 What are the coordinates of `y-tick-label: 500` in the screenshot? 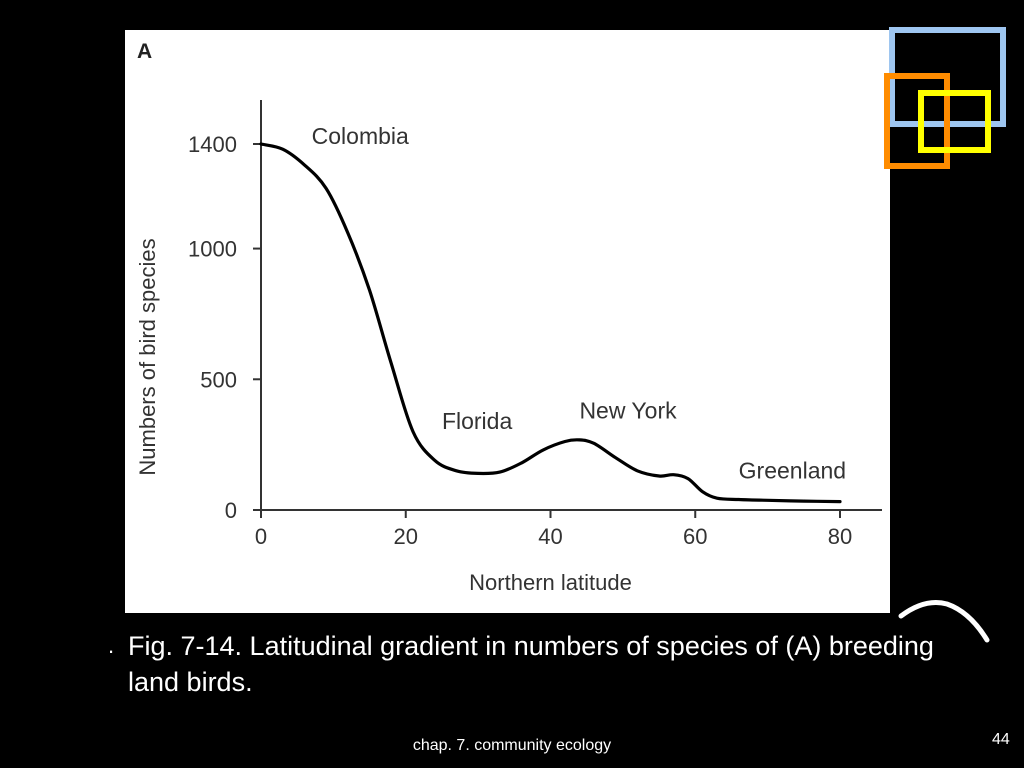 It's located at (218, 379).